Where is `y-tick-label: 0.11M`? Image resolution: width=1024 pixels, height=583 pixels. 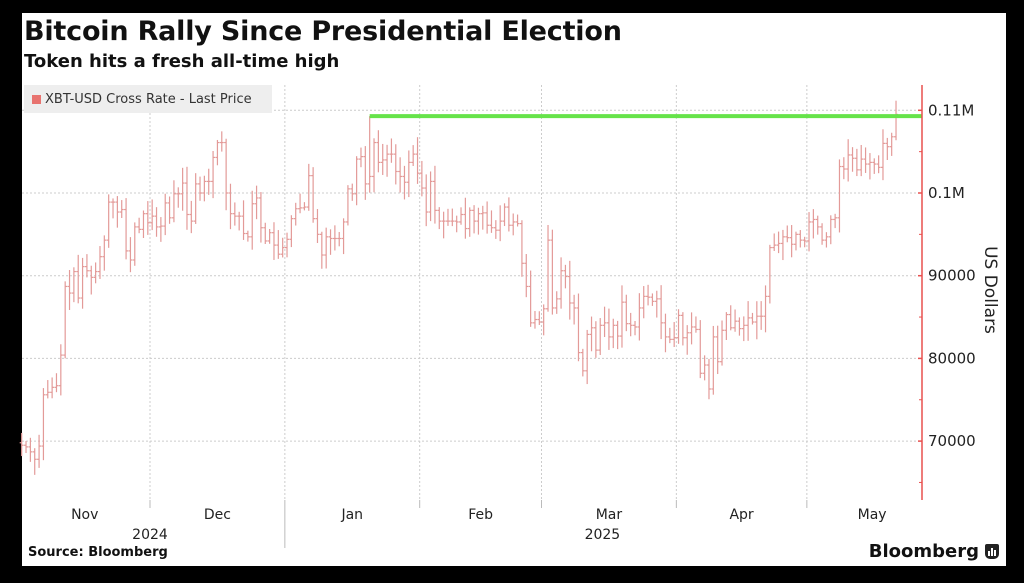
y-tick-label: 0.11M is located at coordinates (951, 110).